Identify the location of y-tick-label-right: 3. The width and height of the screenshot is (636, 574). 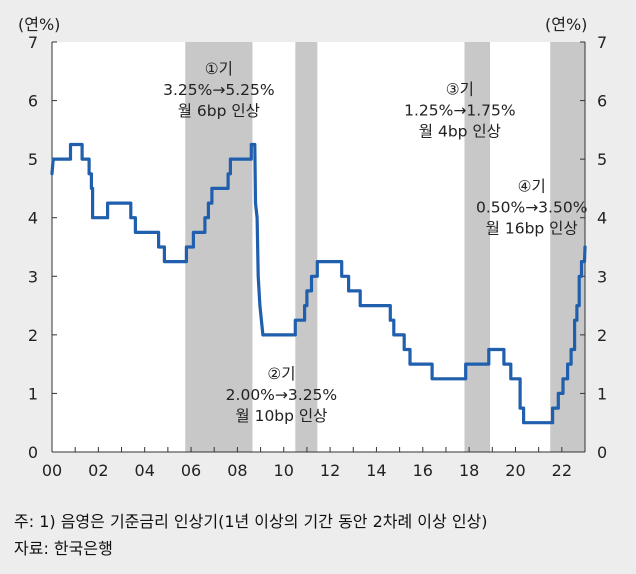
(602, 276).